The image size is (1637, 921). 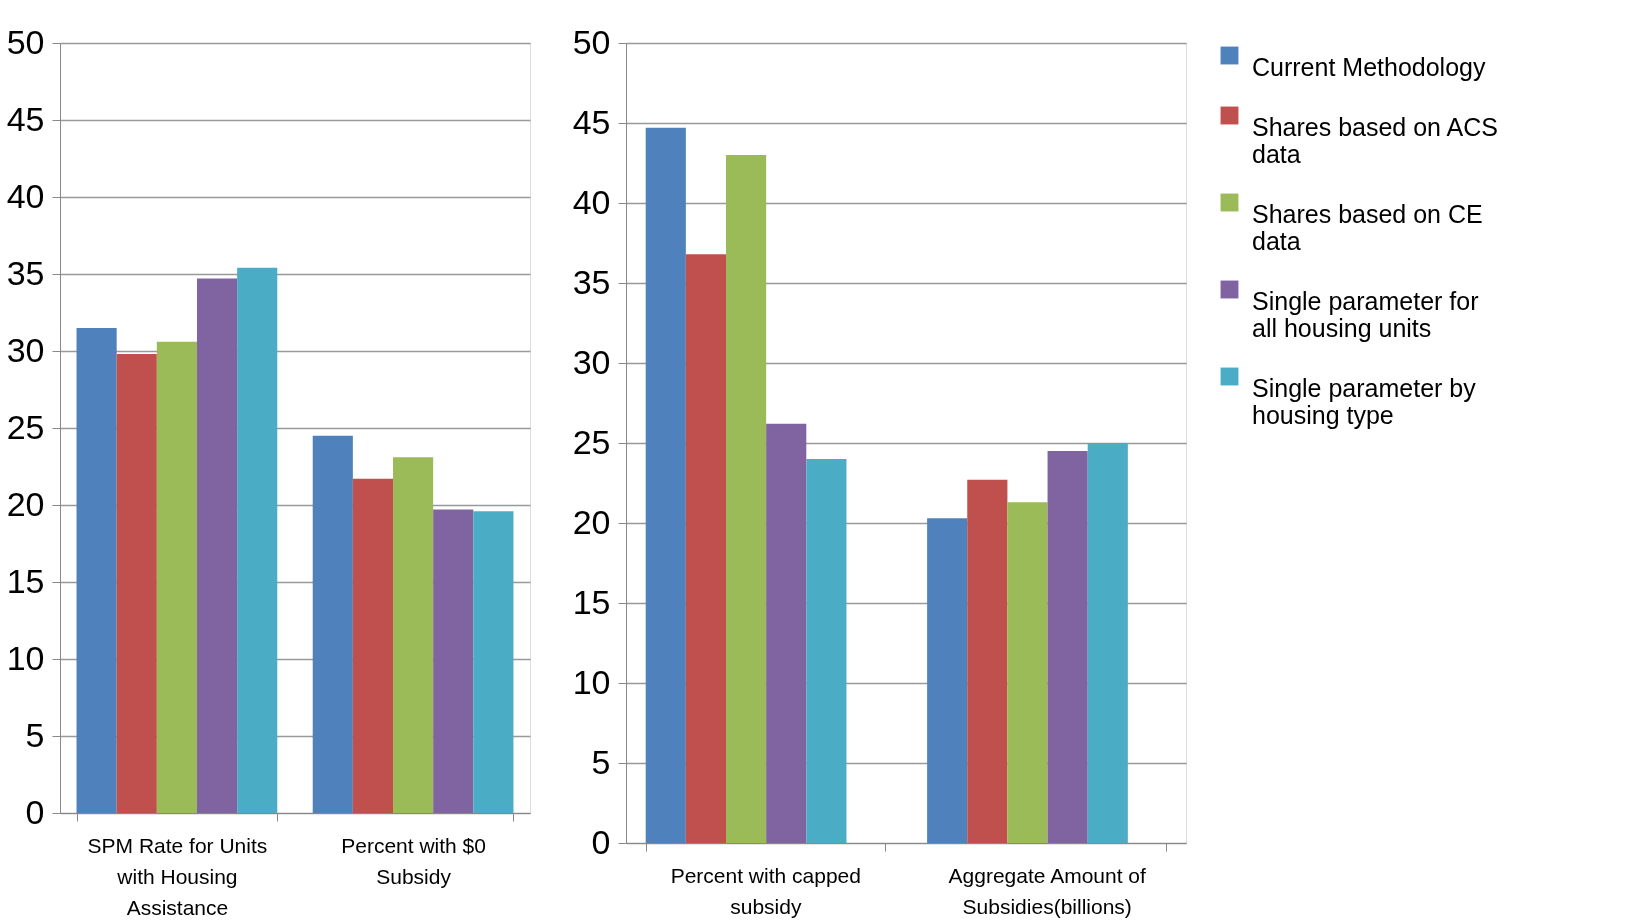 I want to click on legend-label: Current Methodology, so click(x=1369, y=66).